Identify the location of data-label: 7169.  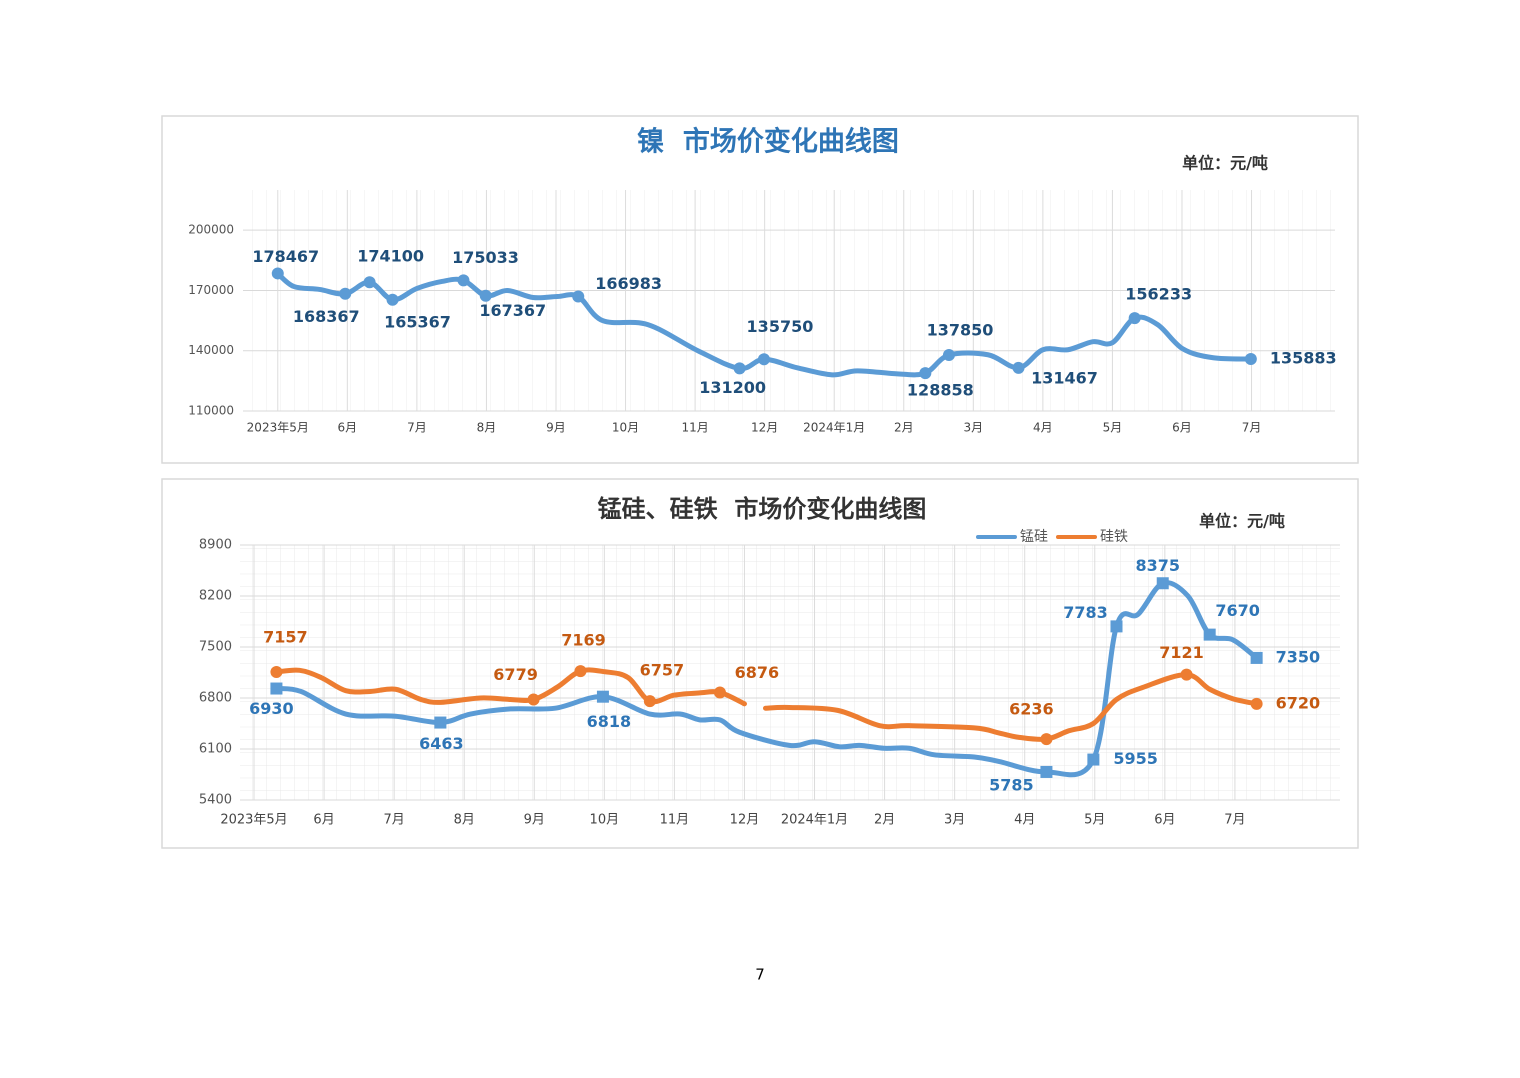
(583, 640).